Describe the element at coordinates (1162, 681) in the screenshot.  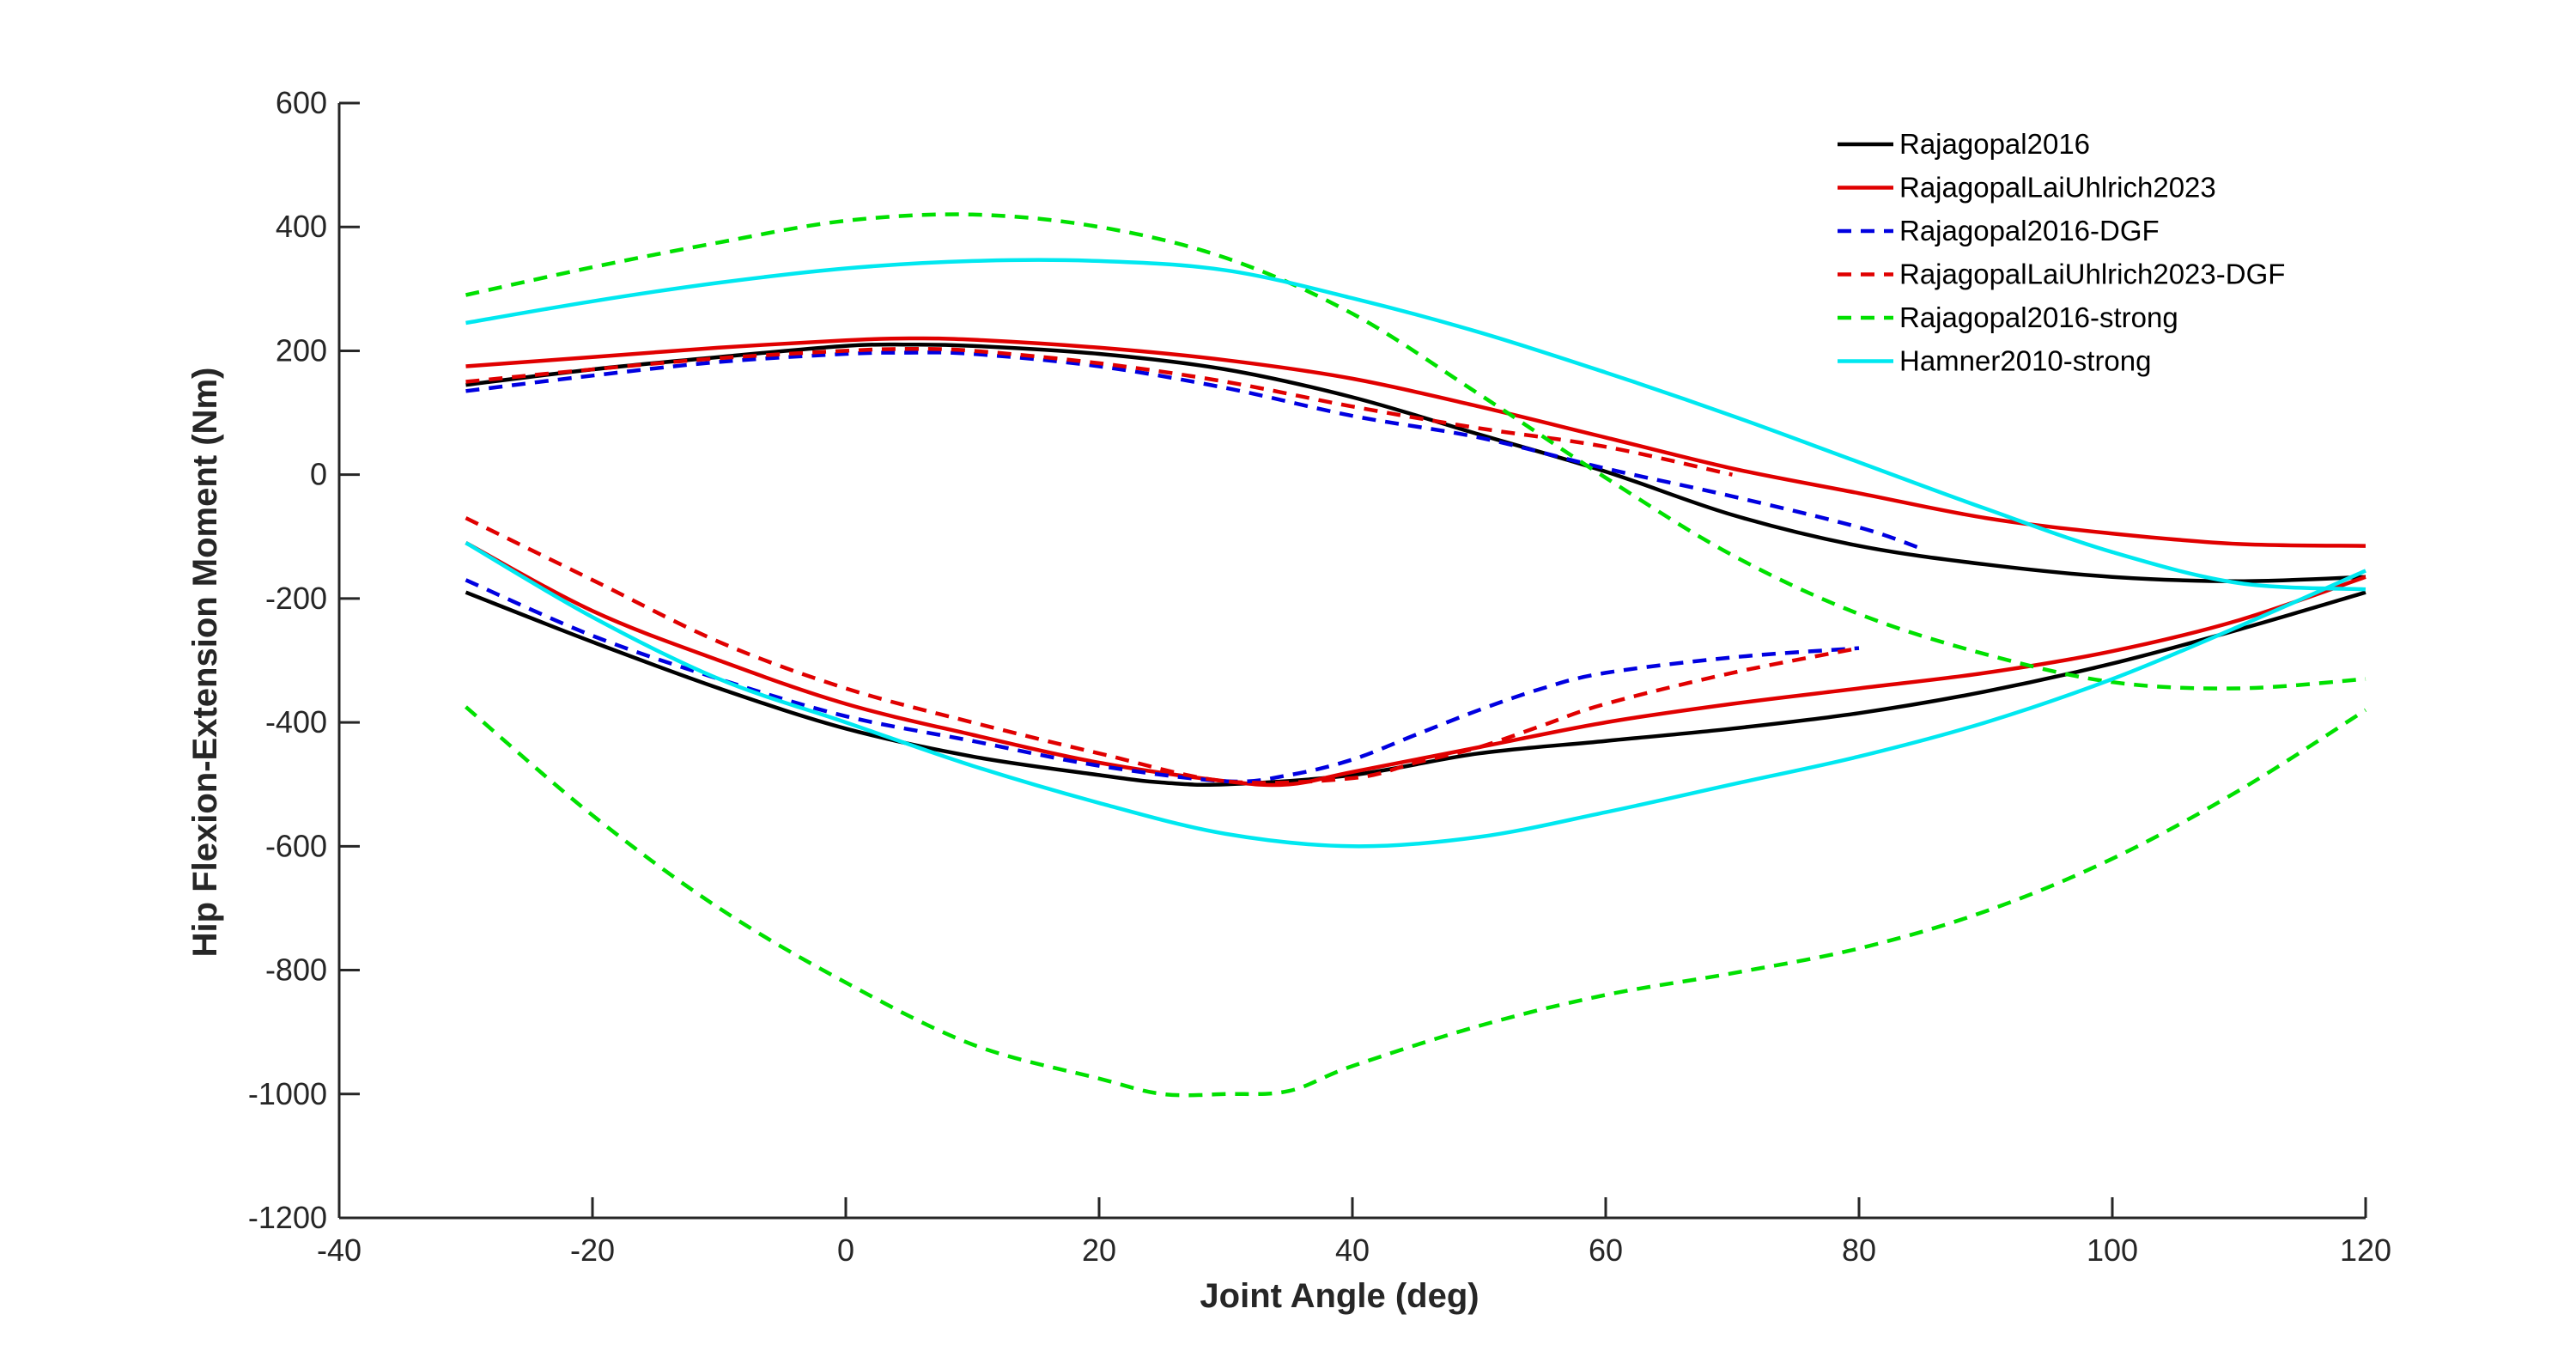
I see `series-line-rajagopal2016-dgf-lower` at that location.